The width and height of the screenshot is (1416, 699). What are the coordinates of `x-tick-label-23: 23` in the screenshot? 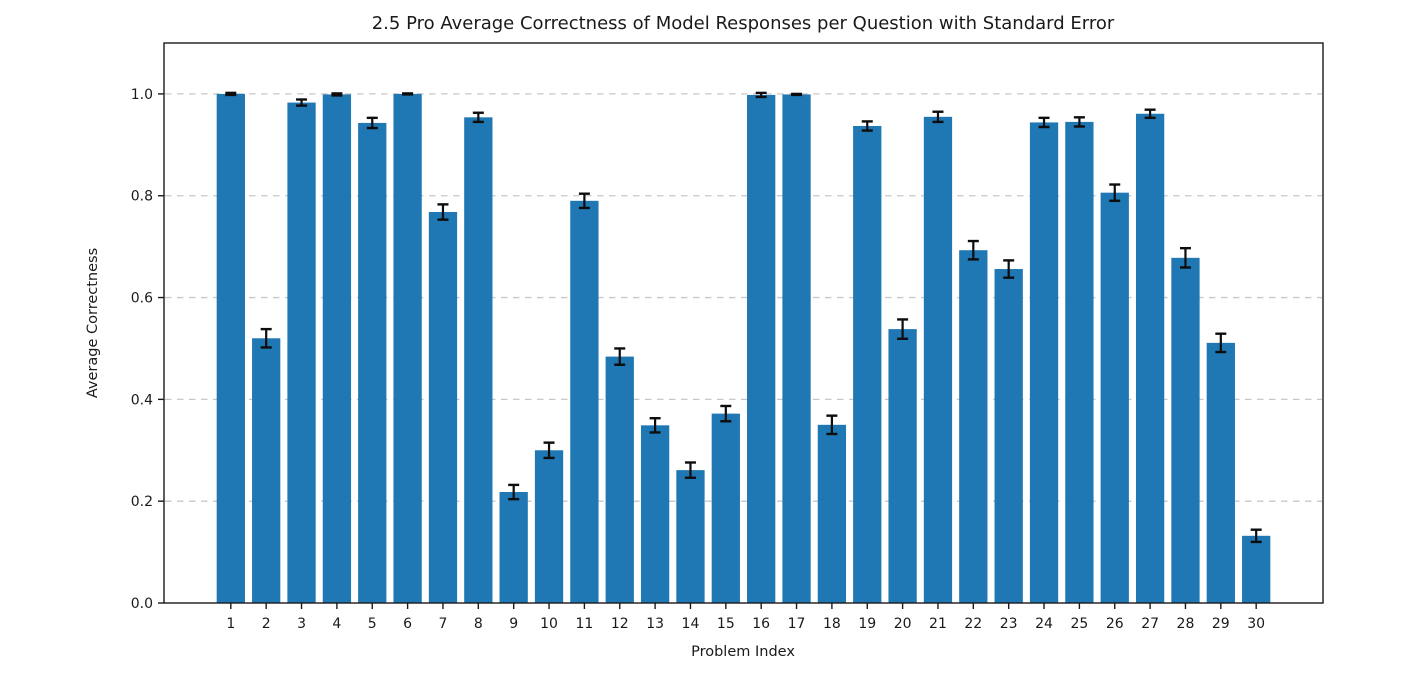 It's located at (1009, 624).